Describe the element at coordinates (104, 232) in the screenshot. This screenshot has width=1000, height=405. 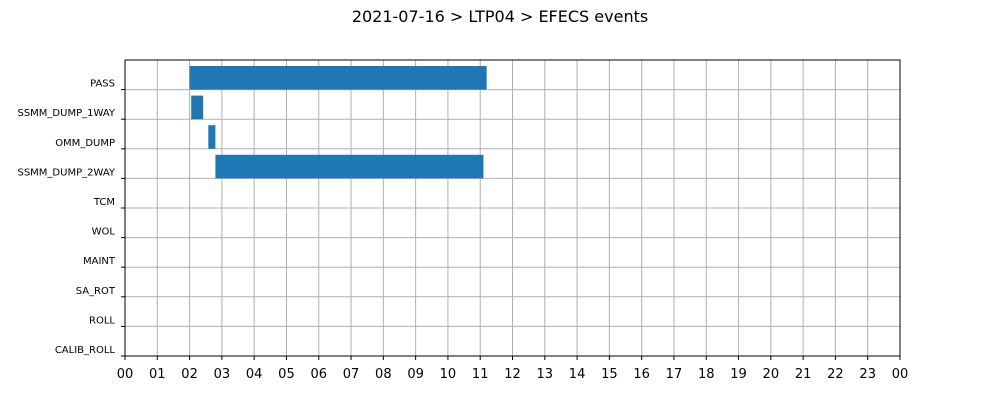
I see `y-tick-label: WOL` at that location.